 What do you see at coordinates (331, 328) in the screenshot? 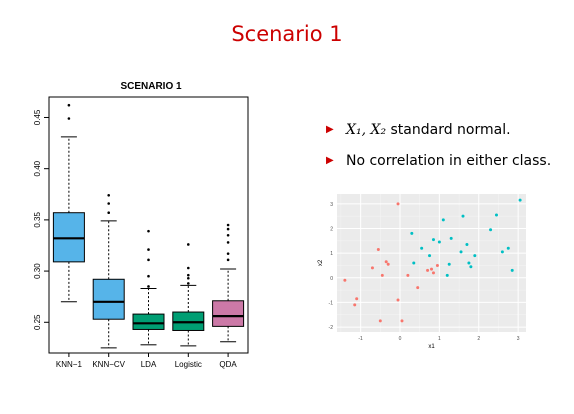
I see `scatter-y-tick-label: -2` at bounding box center [331, 328].